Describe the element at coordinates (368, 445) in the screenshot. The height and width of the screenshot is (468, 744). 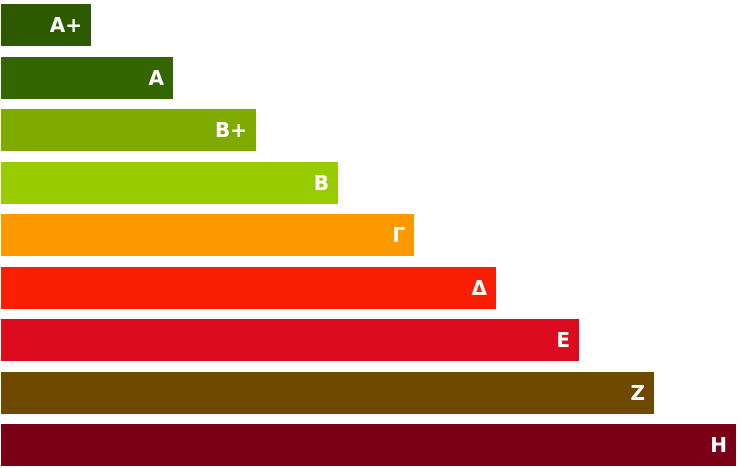
I see `rating-bar-h: H` at that location.